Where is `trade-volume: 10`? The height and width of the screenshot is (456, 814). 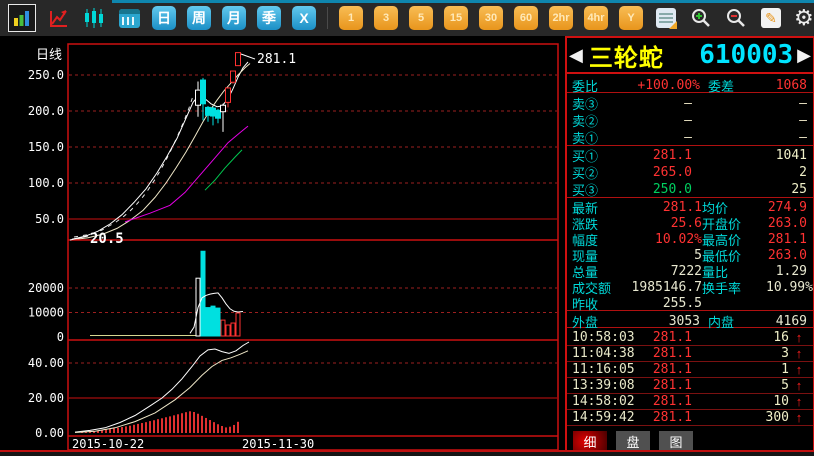 trade-volume: 10 is located at coordinates (781, 401).